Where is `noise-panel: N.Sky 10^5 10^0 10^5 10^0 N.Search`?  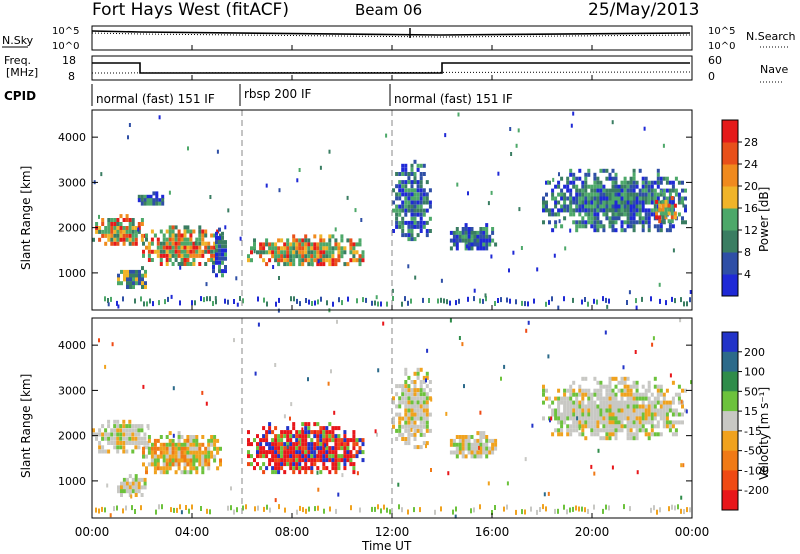 noise-panel: N.Sky 10^5 10^0 10^5 10^0 N.Search is located at coordinates (399, 38).